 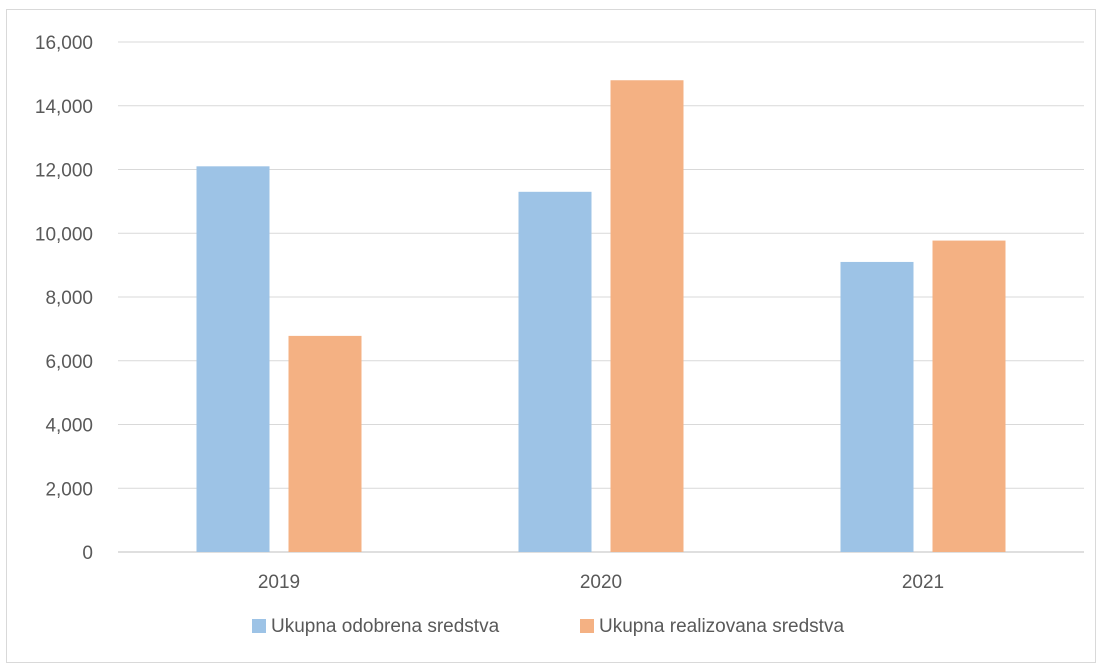 I want to click on y-tick-label: 6,000, so click(x=69, y=362).